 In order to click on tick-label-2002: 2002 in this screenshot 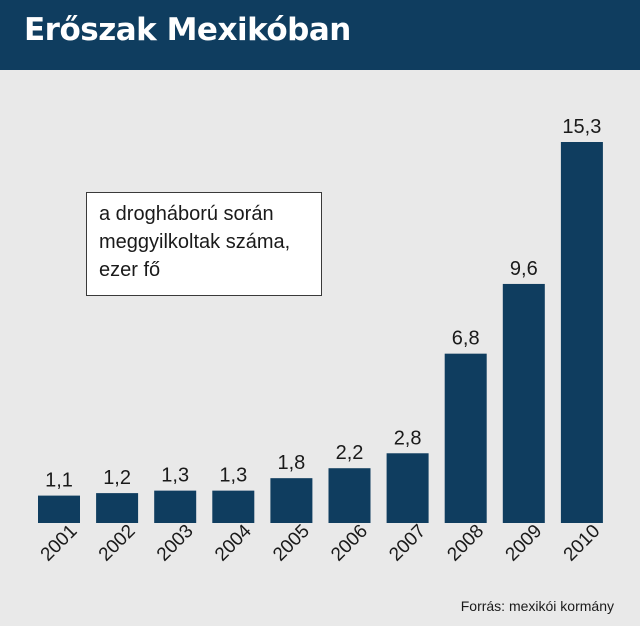, I will do `click(117, 543)`.